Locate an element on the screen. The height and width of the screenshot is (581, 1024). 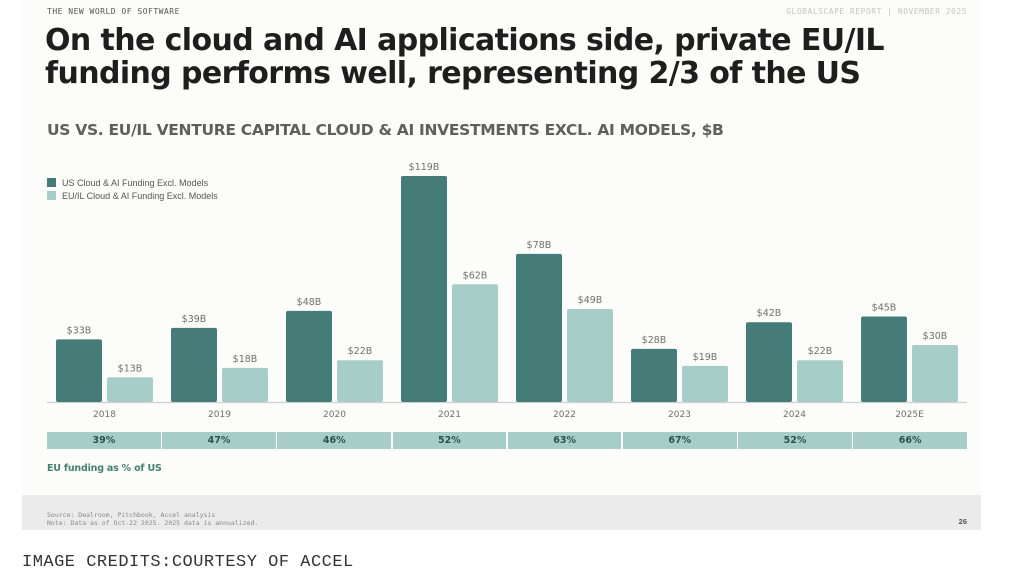
legend-item-us: US Cloud & AI Funding Excl. Models is located at coordinates (132, 182).